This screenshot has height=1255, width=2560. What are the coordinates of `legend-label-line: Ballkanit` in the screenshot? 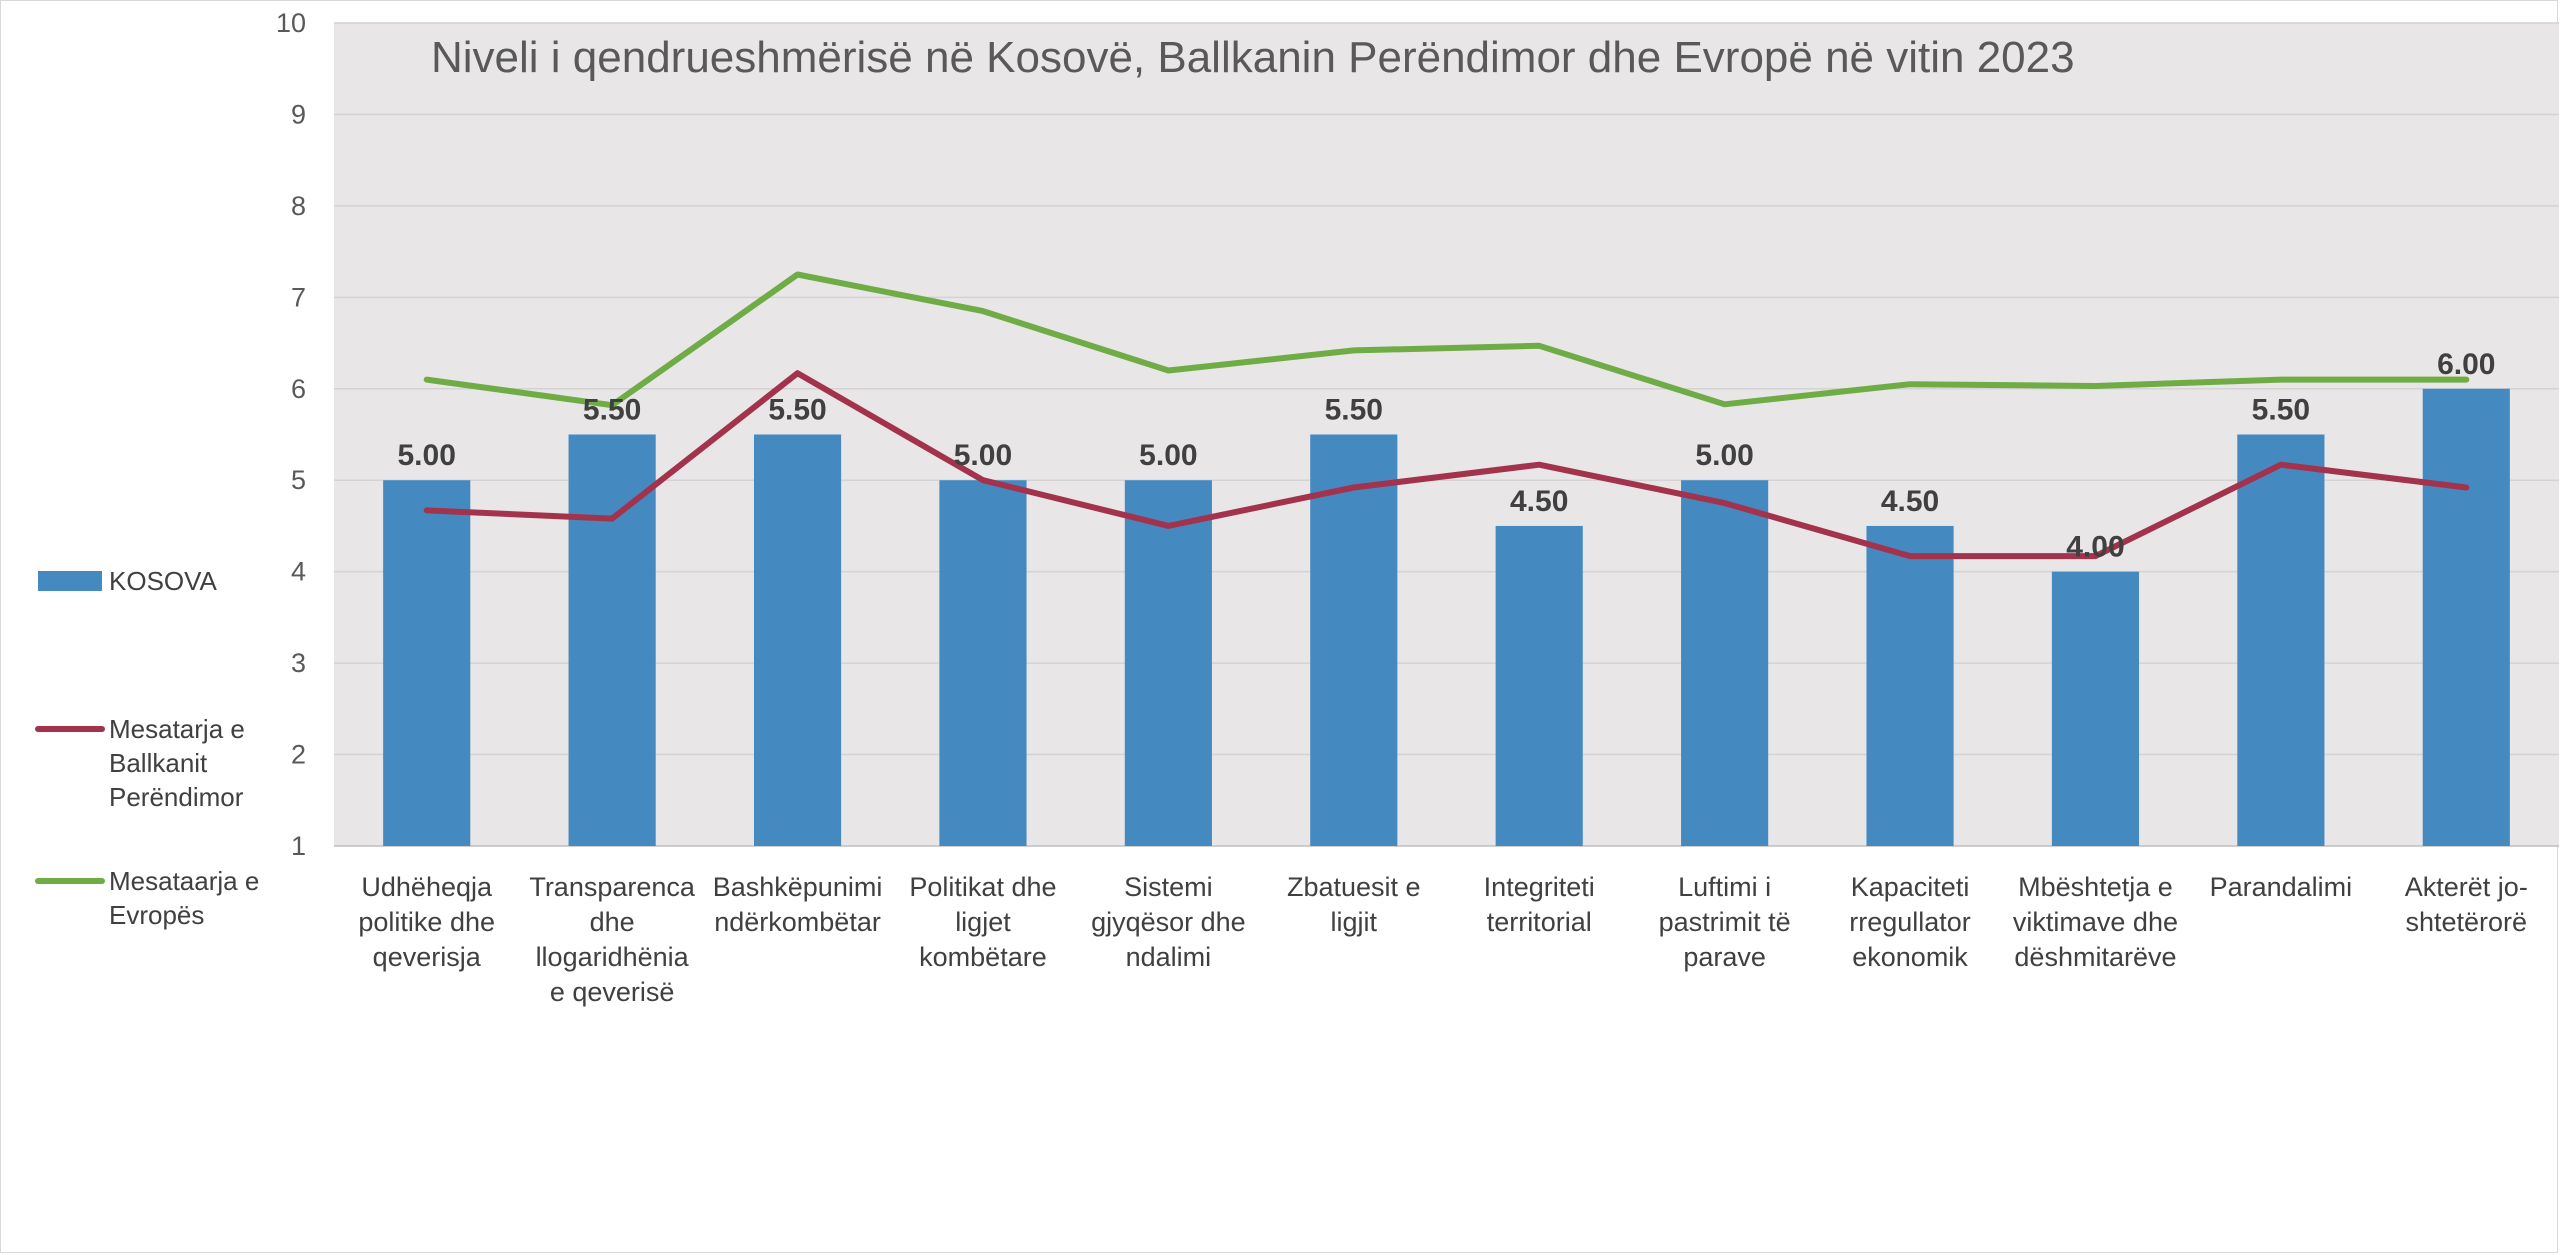 It's located at (158, 763).